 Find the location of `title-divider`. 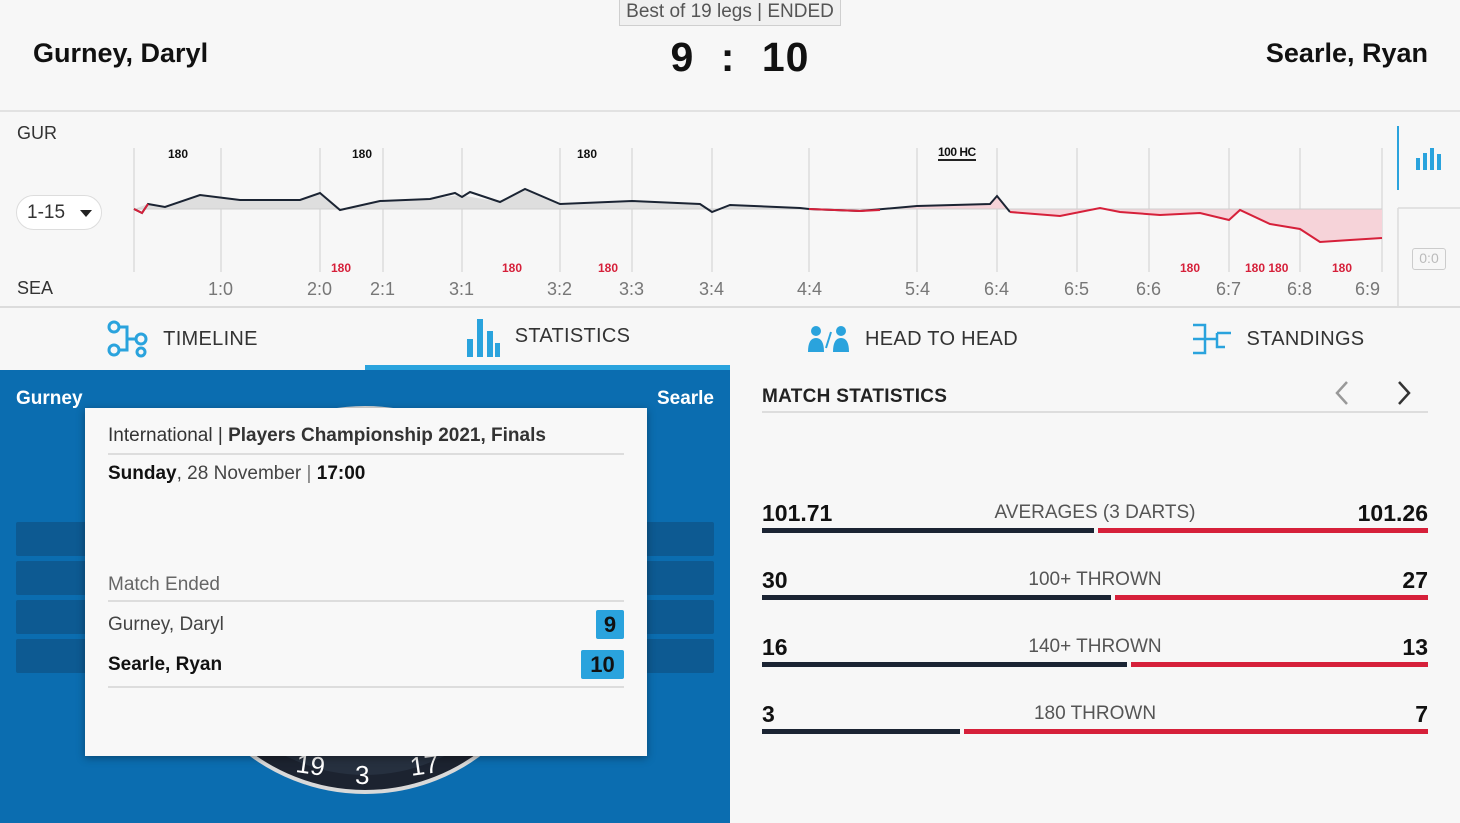

title-divider is located at coordinates (1095, 412).